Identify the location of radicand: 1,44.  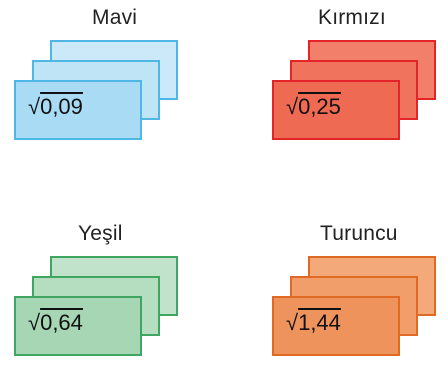
(319, 322).